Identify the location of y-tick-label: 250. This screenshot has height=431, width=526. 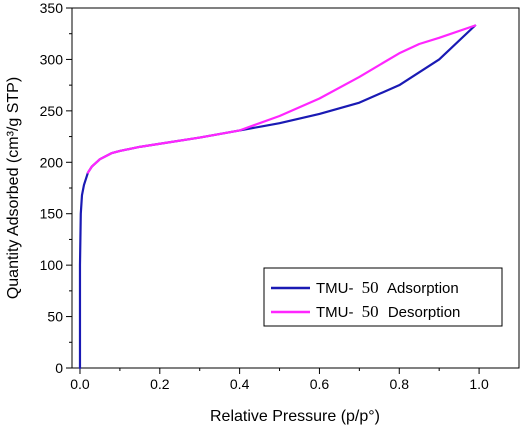
(52, 111).